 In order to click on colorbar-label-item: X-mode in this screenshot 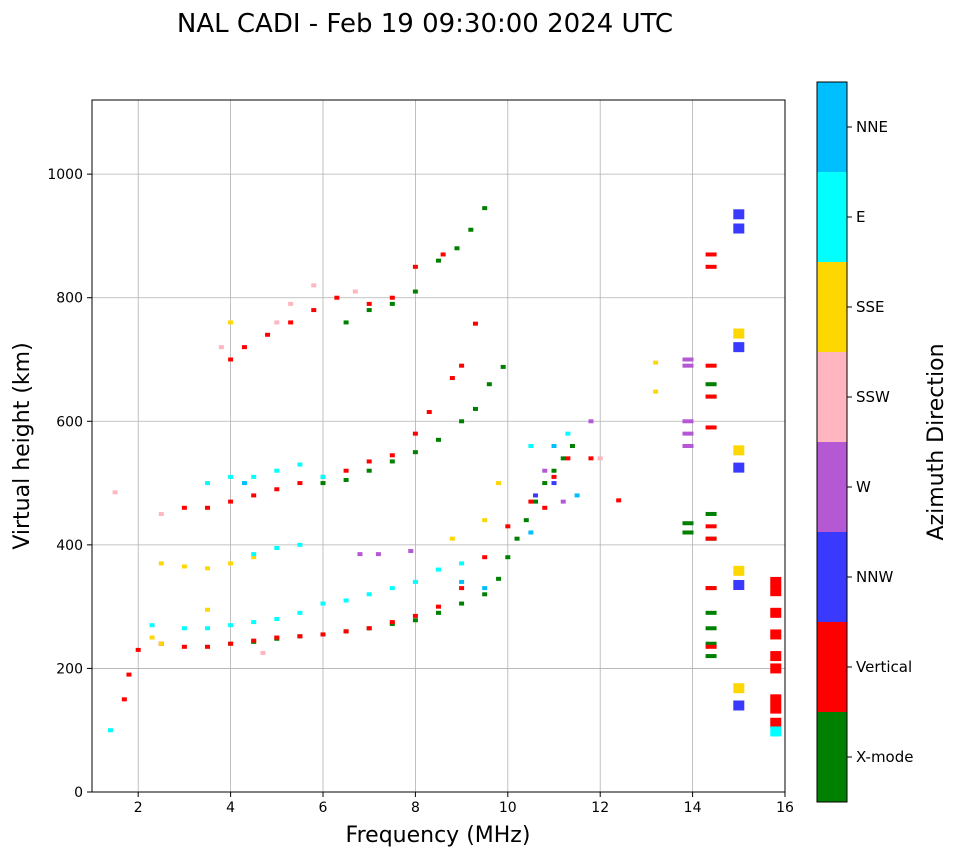, I will do `click(884, 757)`.